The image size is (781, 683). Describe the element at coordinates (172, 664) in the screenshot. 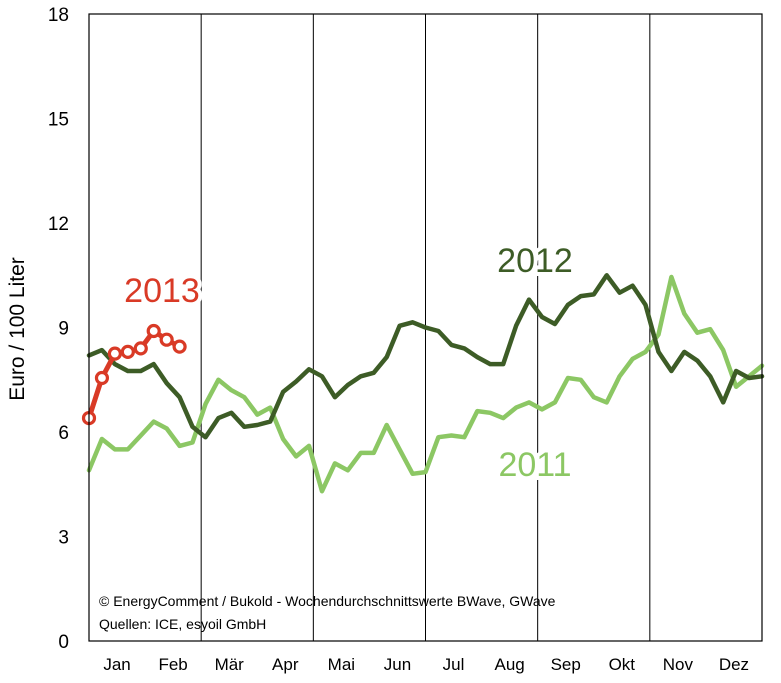

I see `x-tick-label: Feb` at that location.